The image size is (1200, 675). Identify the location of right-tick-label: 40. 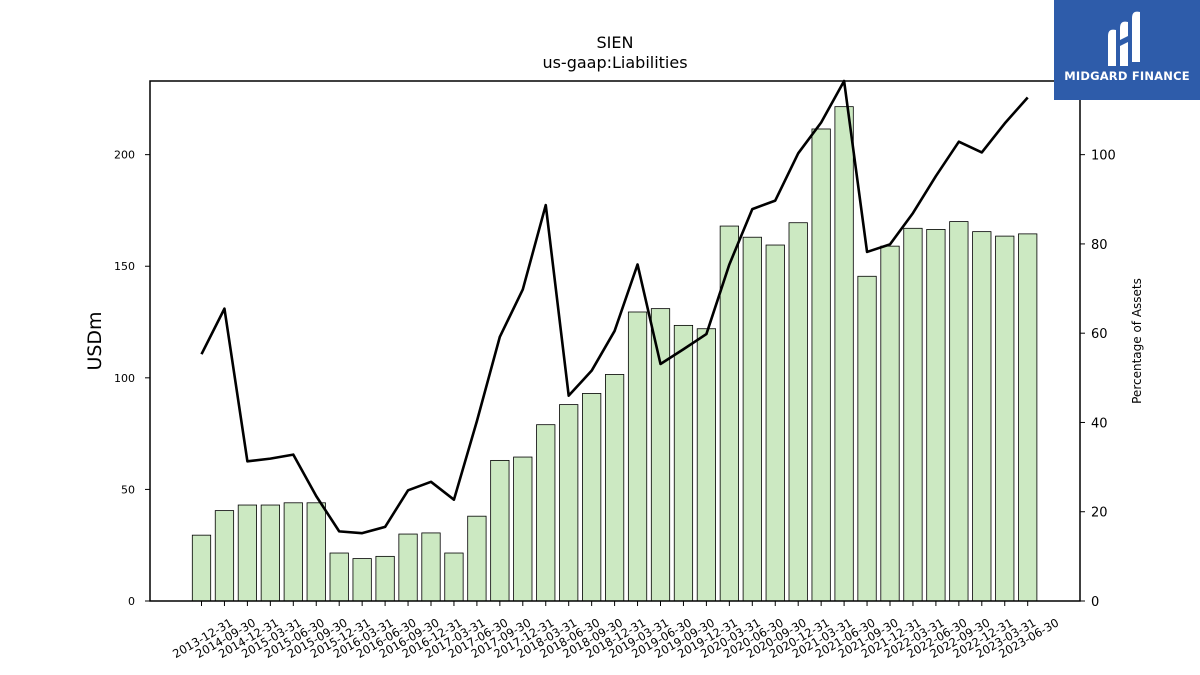
(1099, 423).